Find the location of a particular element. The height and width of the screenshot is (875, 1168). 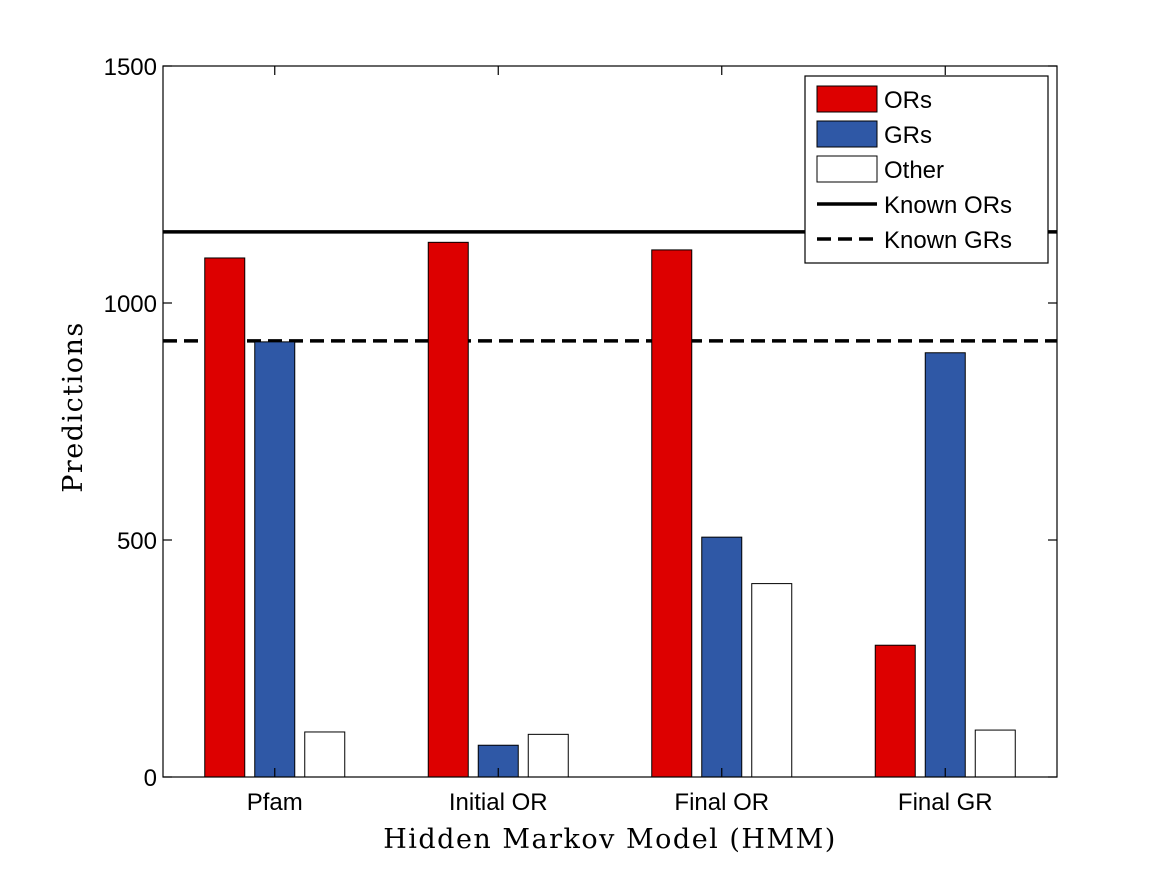

x-tick-label-1: Pfam is located at coordinates (275, 802).